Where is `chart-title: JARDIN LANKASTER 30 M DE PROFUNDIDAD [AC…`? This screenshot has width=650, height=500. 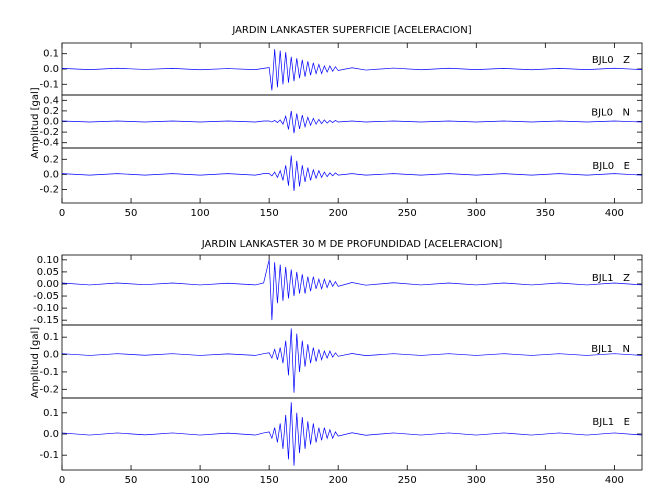 chart-title: JARDIN LANKASTER 30 M DE PROFUNDIDAD [AC… is located at coordinates (352, 244).